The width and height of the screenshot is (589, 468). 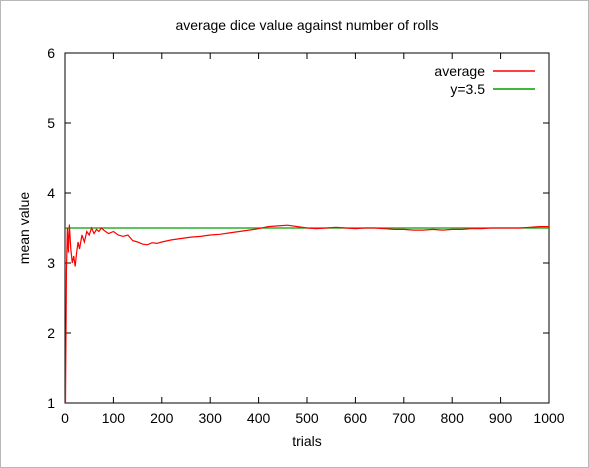 I want to click on y-axis-label: mean value, so click(x=24, y=228).